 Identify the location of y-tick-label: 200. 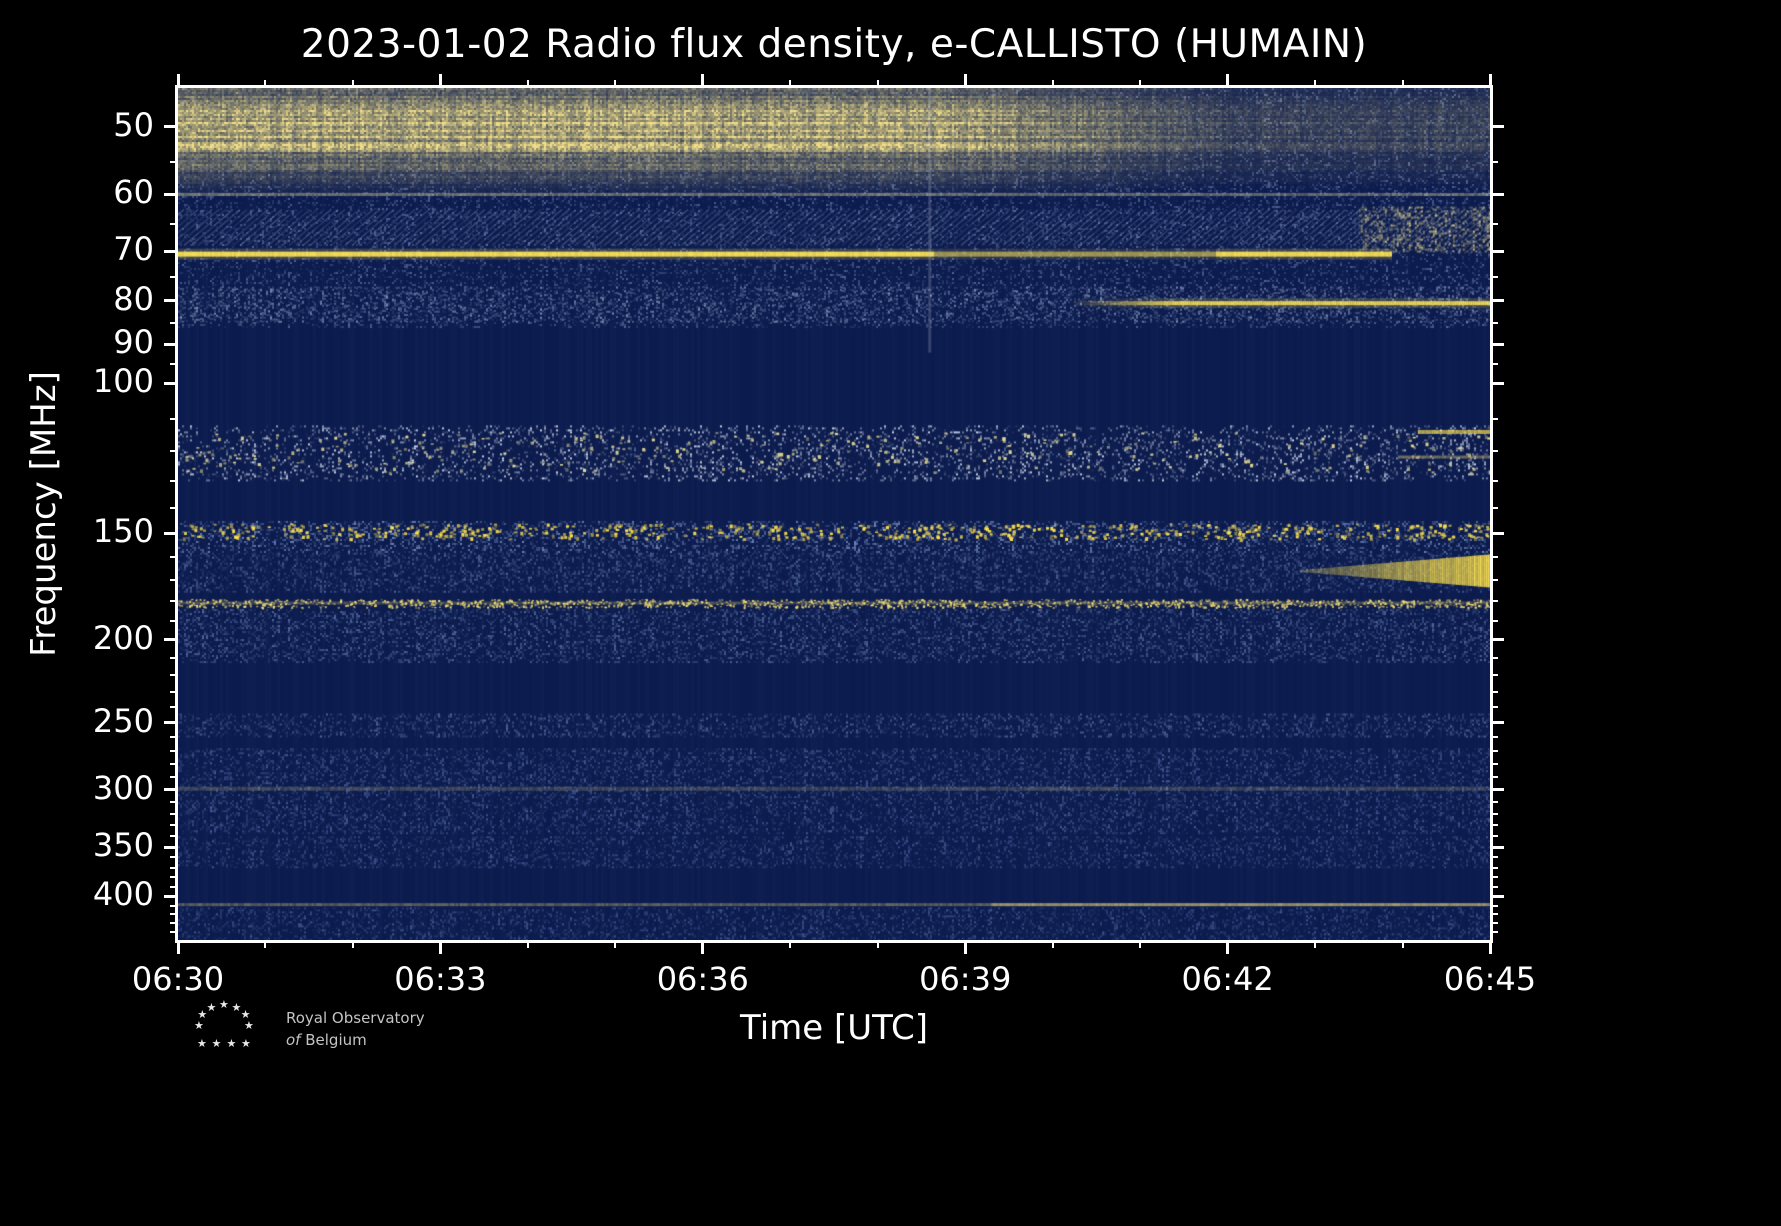
(123, 637).